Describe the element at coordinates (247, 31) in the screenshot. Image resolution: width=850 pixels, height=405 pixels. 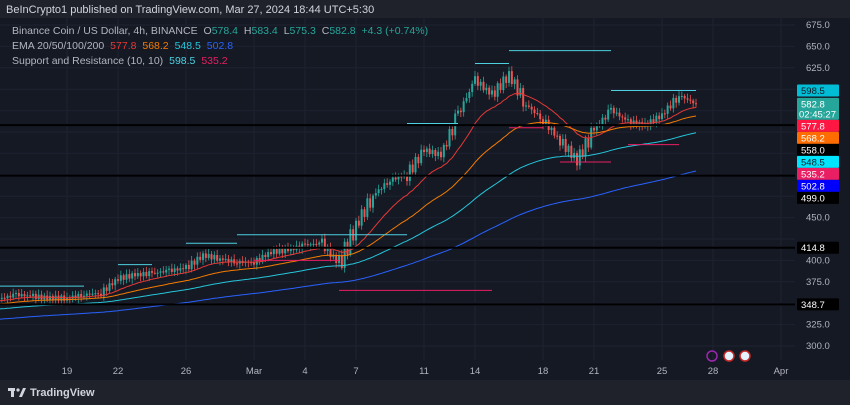
I see `high-label: H` at that location.